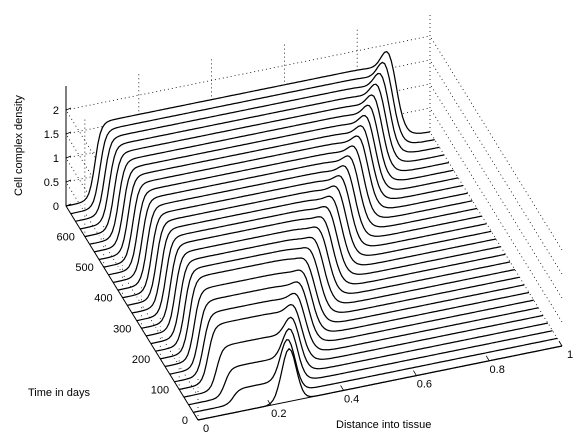  I want to click on y-axis-label: Time in days, so click(59, 393).